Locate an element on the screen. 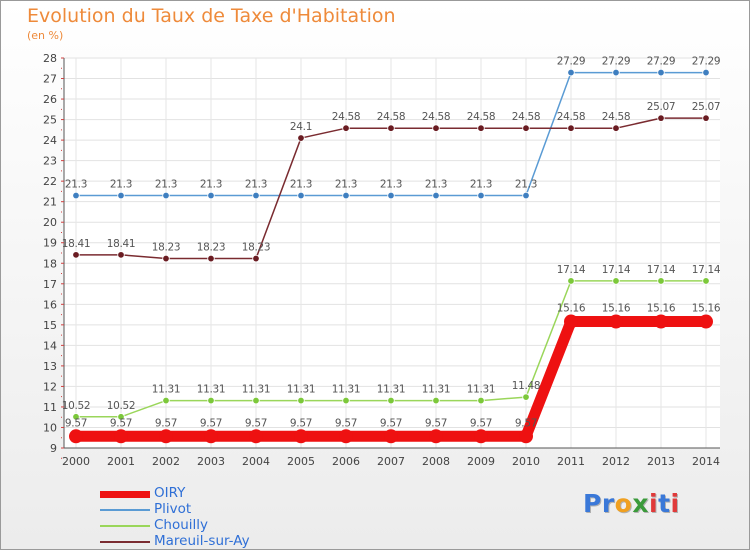 The image size is (750, 550). y-tick-label: 13 is located at coordinates (50, 366).